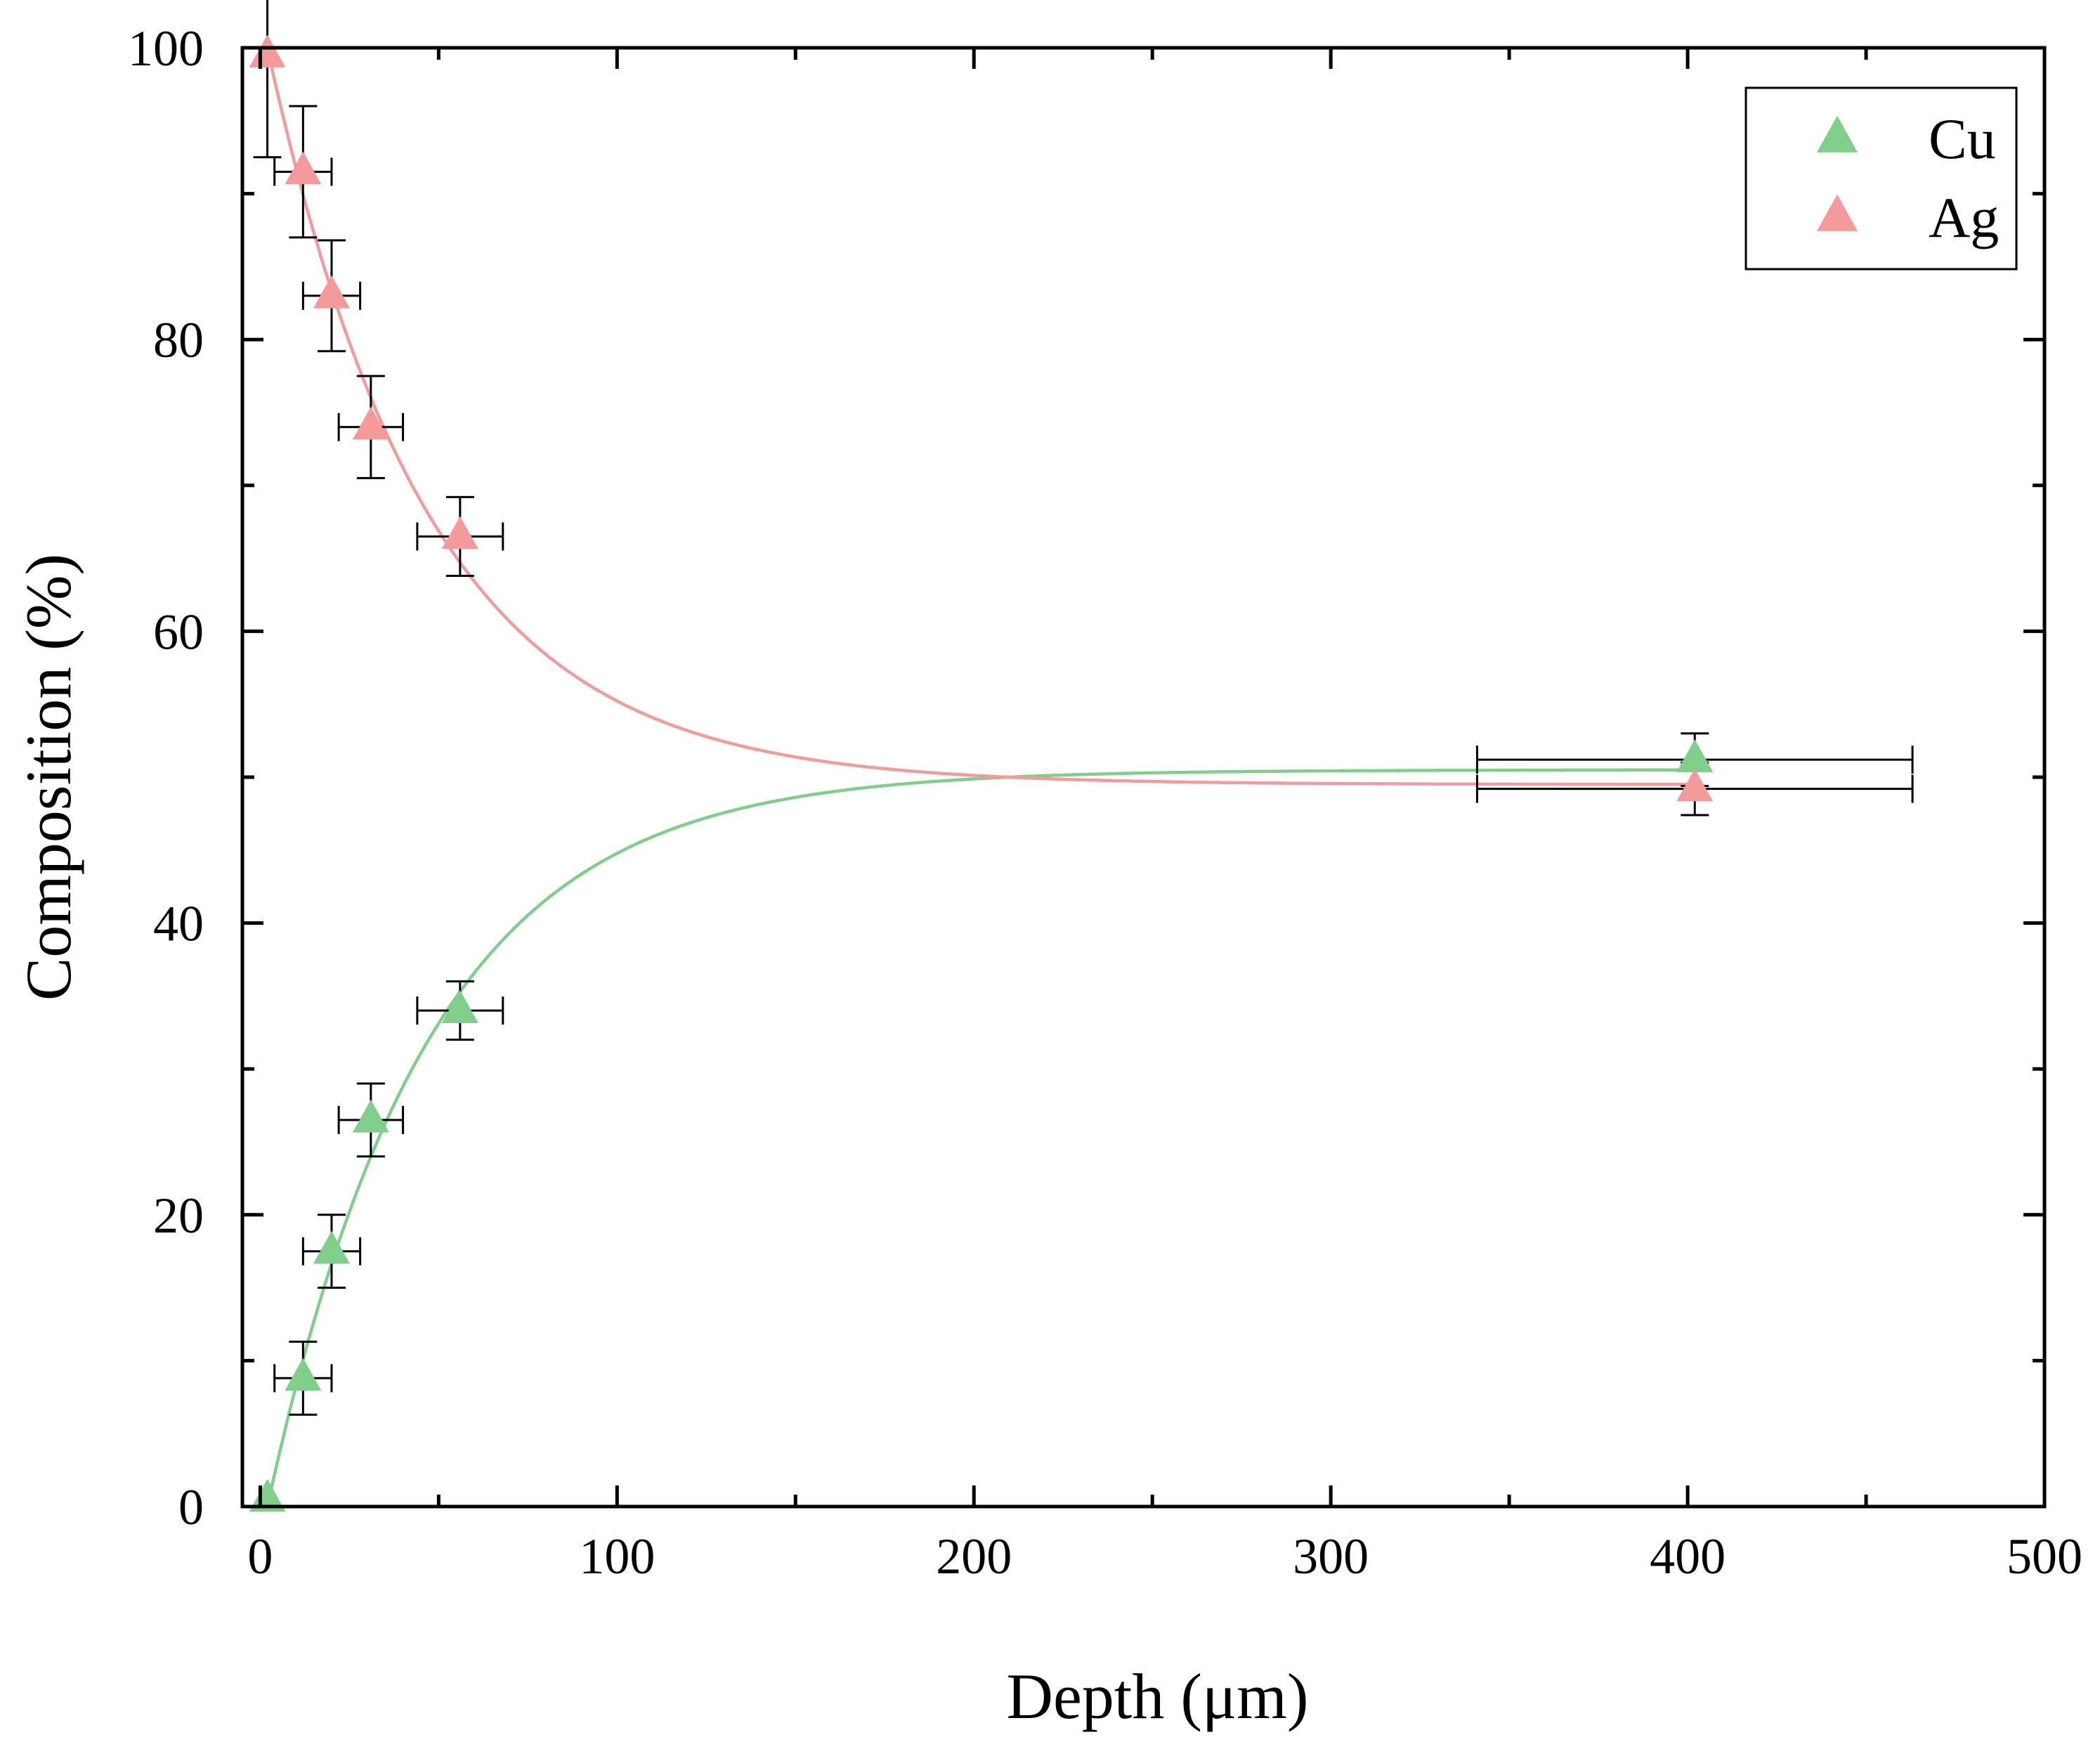 The height and width of the screenshot is (1756, 2100). Describe the element at coordinates (1158, 1696) in the screenshot. I see `x-axis-title: Depth (μm)` at that location.